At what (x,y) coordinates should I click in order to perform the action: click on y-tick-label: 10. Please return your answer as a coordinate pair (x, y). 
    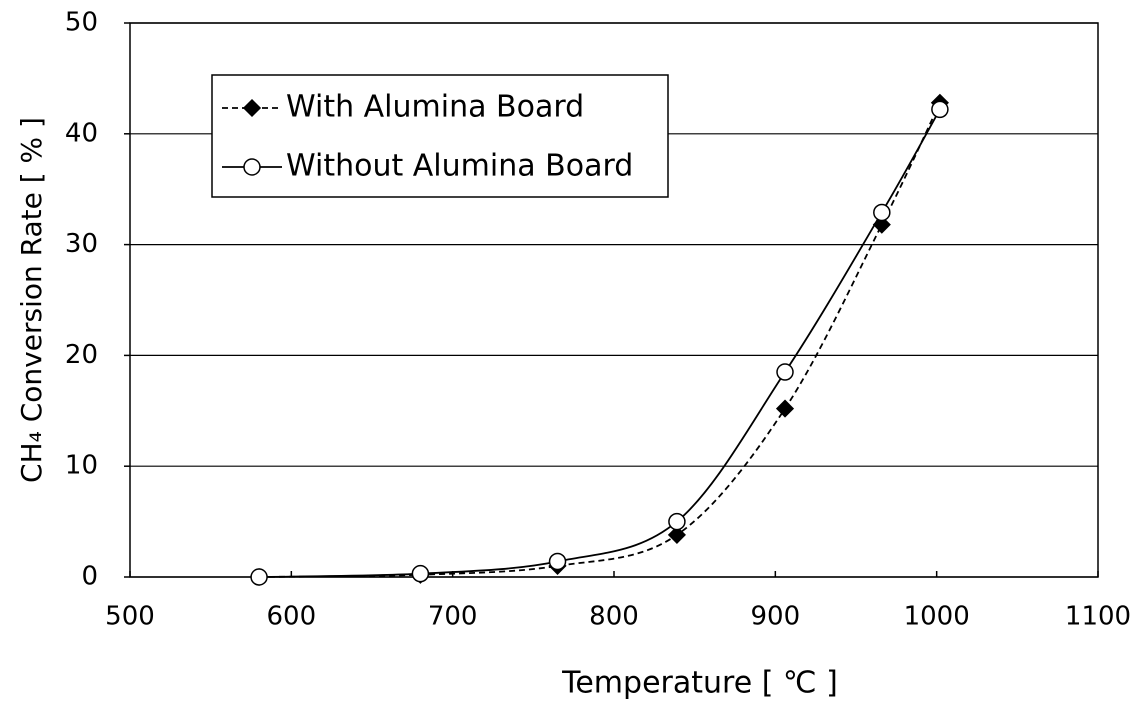
    Looking at the image, I should click on (81, 466).